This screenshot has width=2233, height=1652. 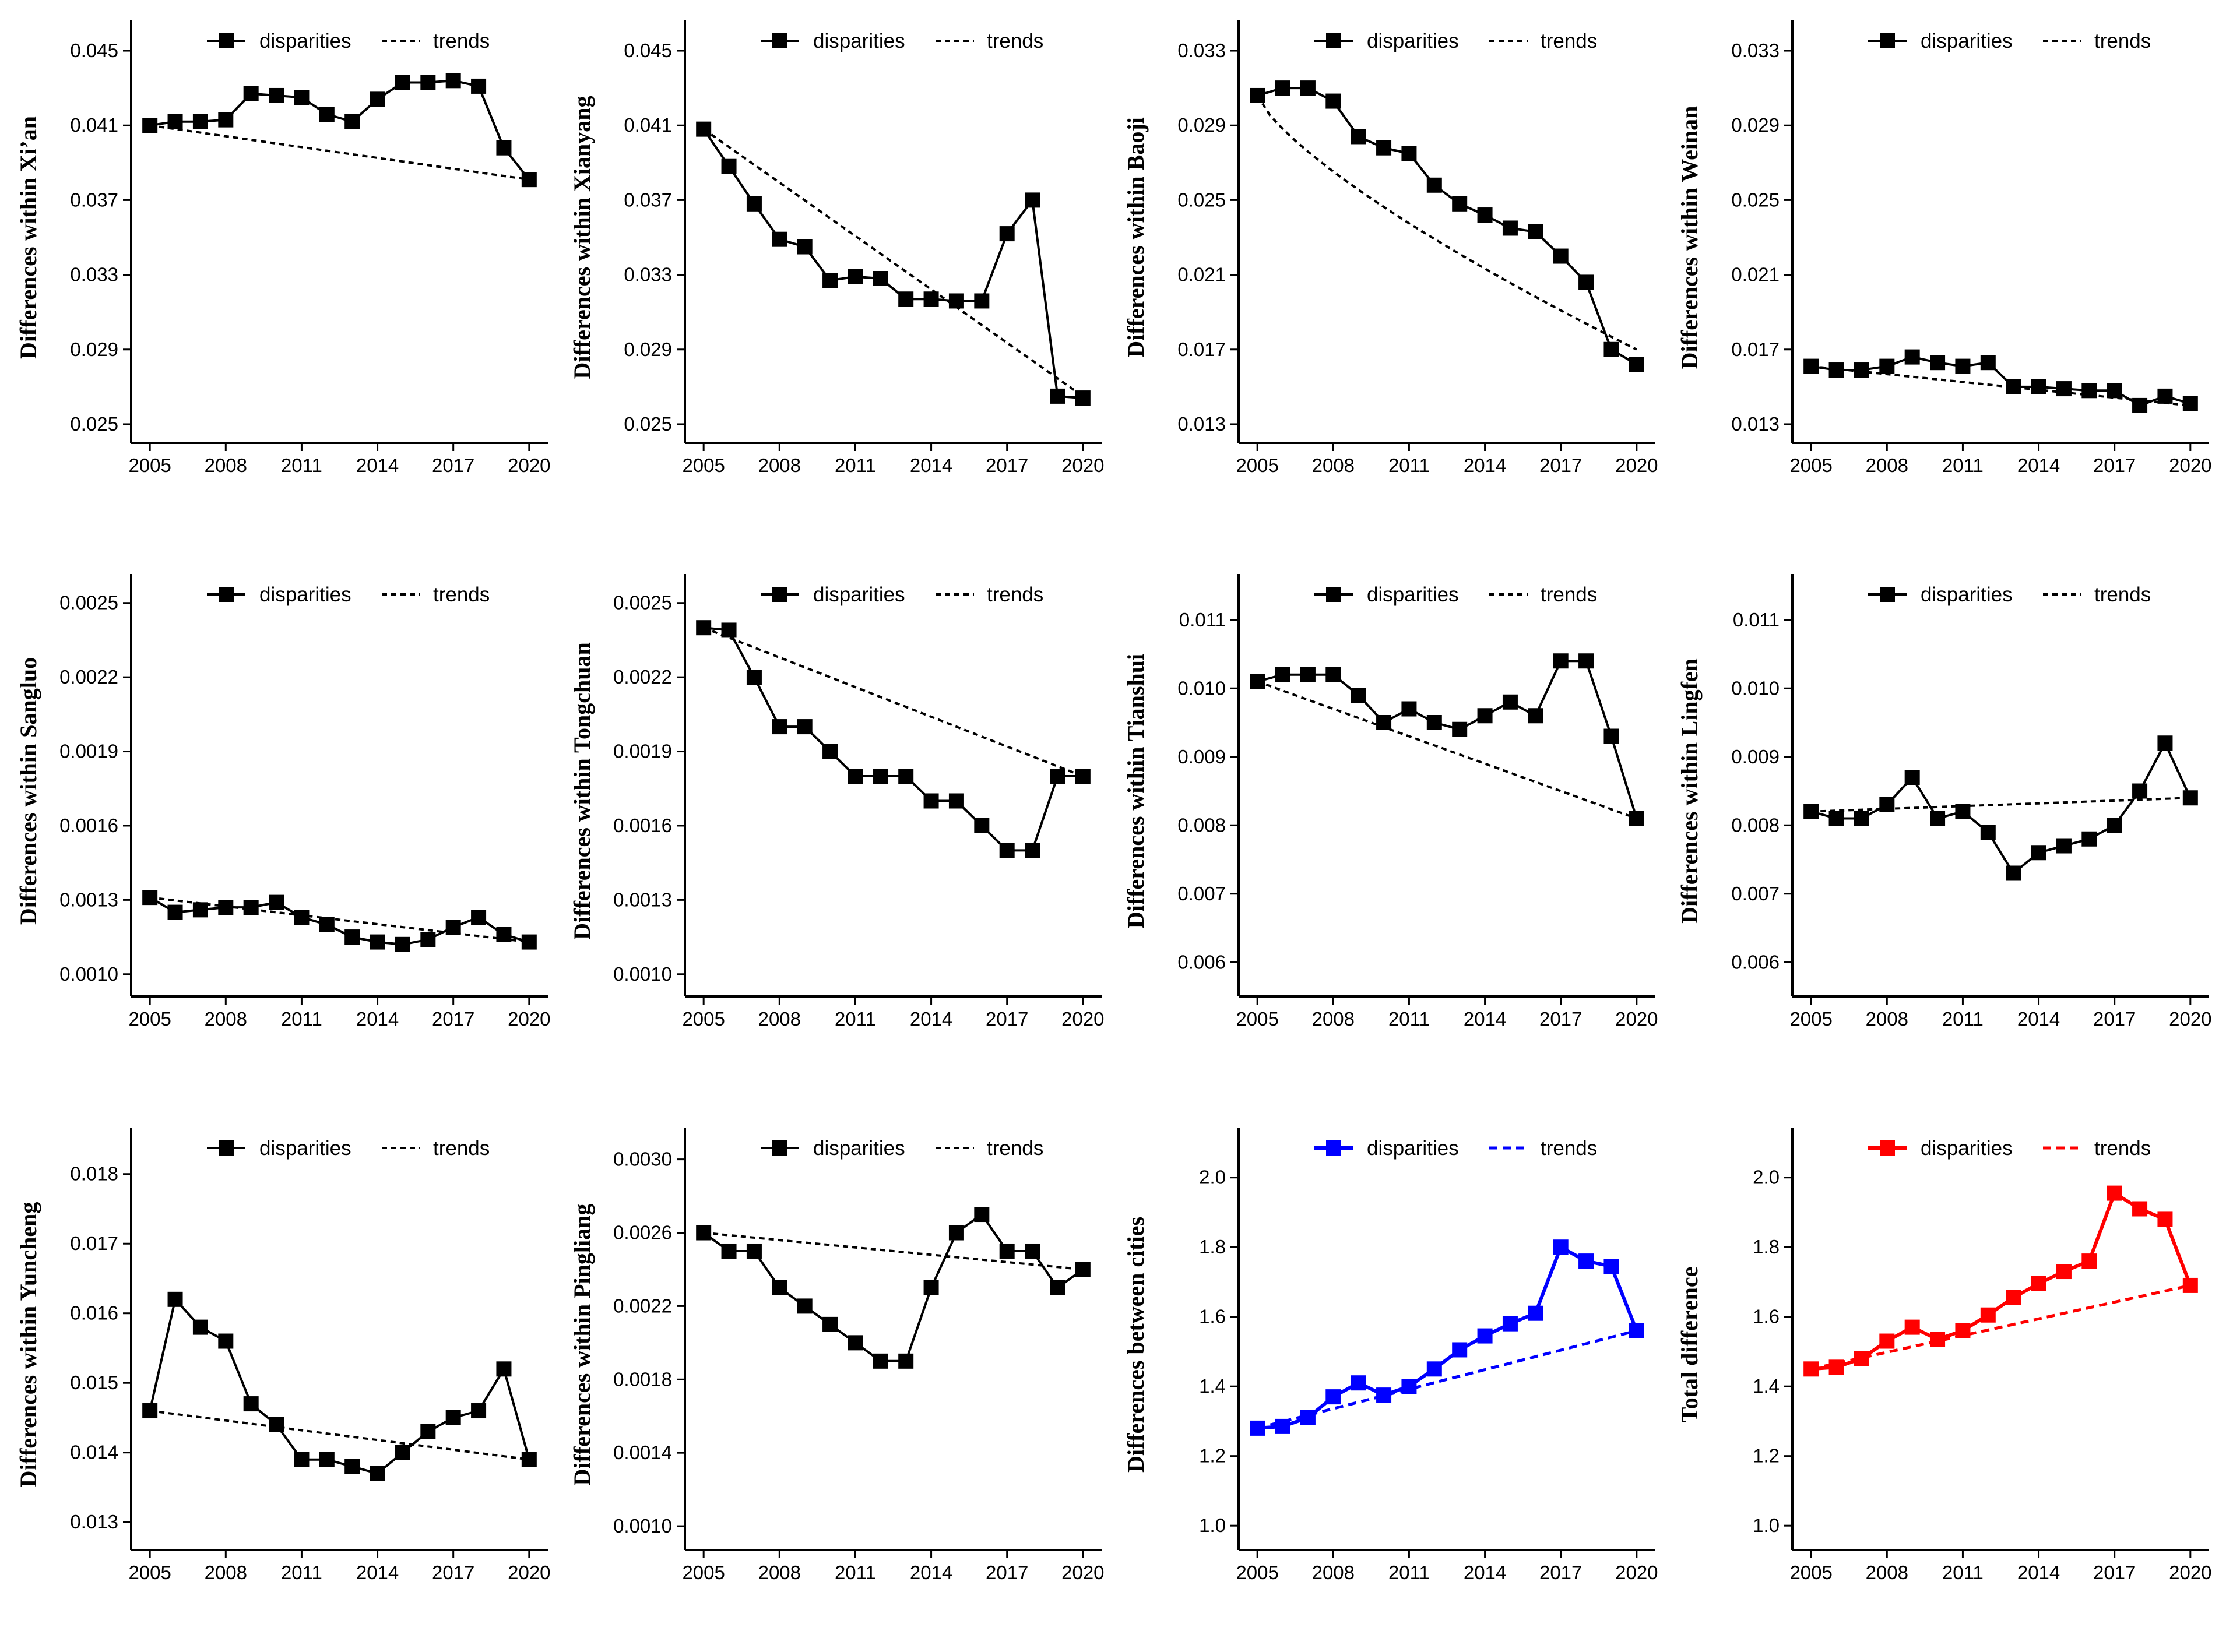 What do you see at coordinates (582, 1345) in the screenshot?
I see `y-axis-label: Differences within Pingliang` at bounding box center [582, 1345].